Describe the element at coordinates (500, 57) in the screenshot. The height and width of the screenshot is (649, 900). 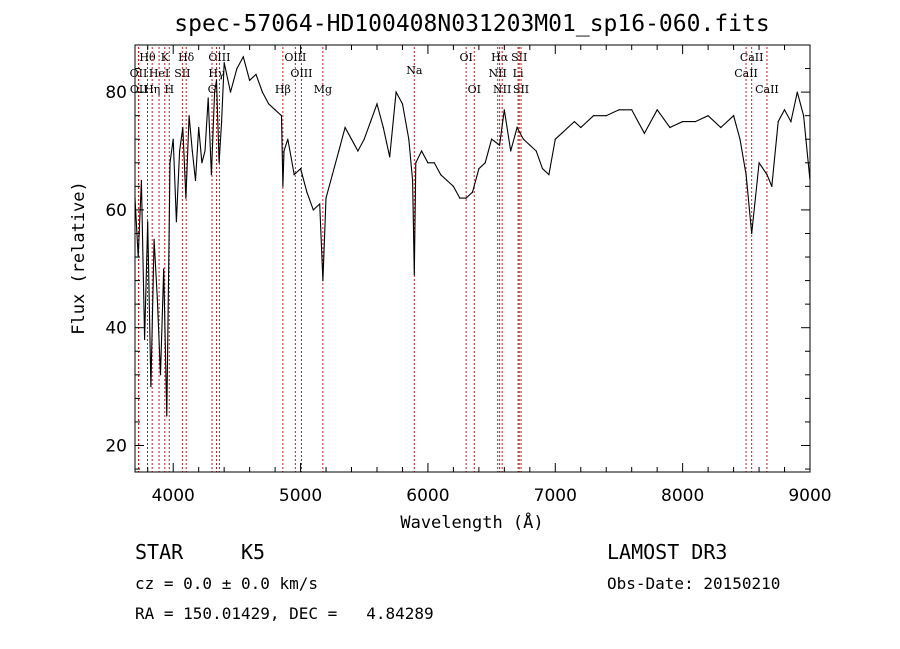
I see `marker-label: Hα` at that location.